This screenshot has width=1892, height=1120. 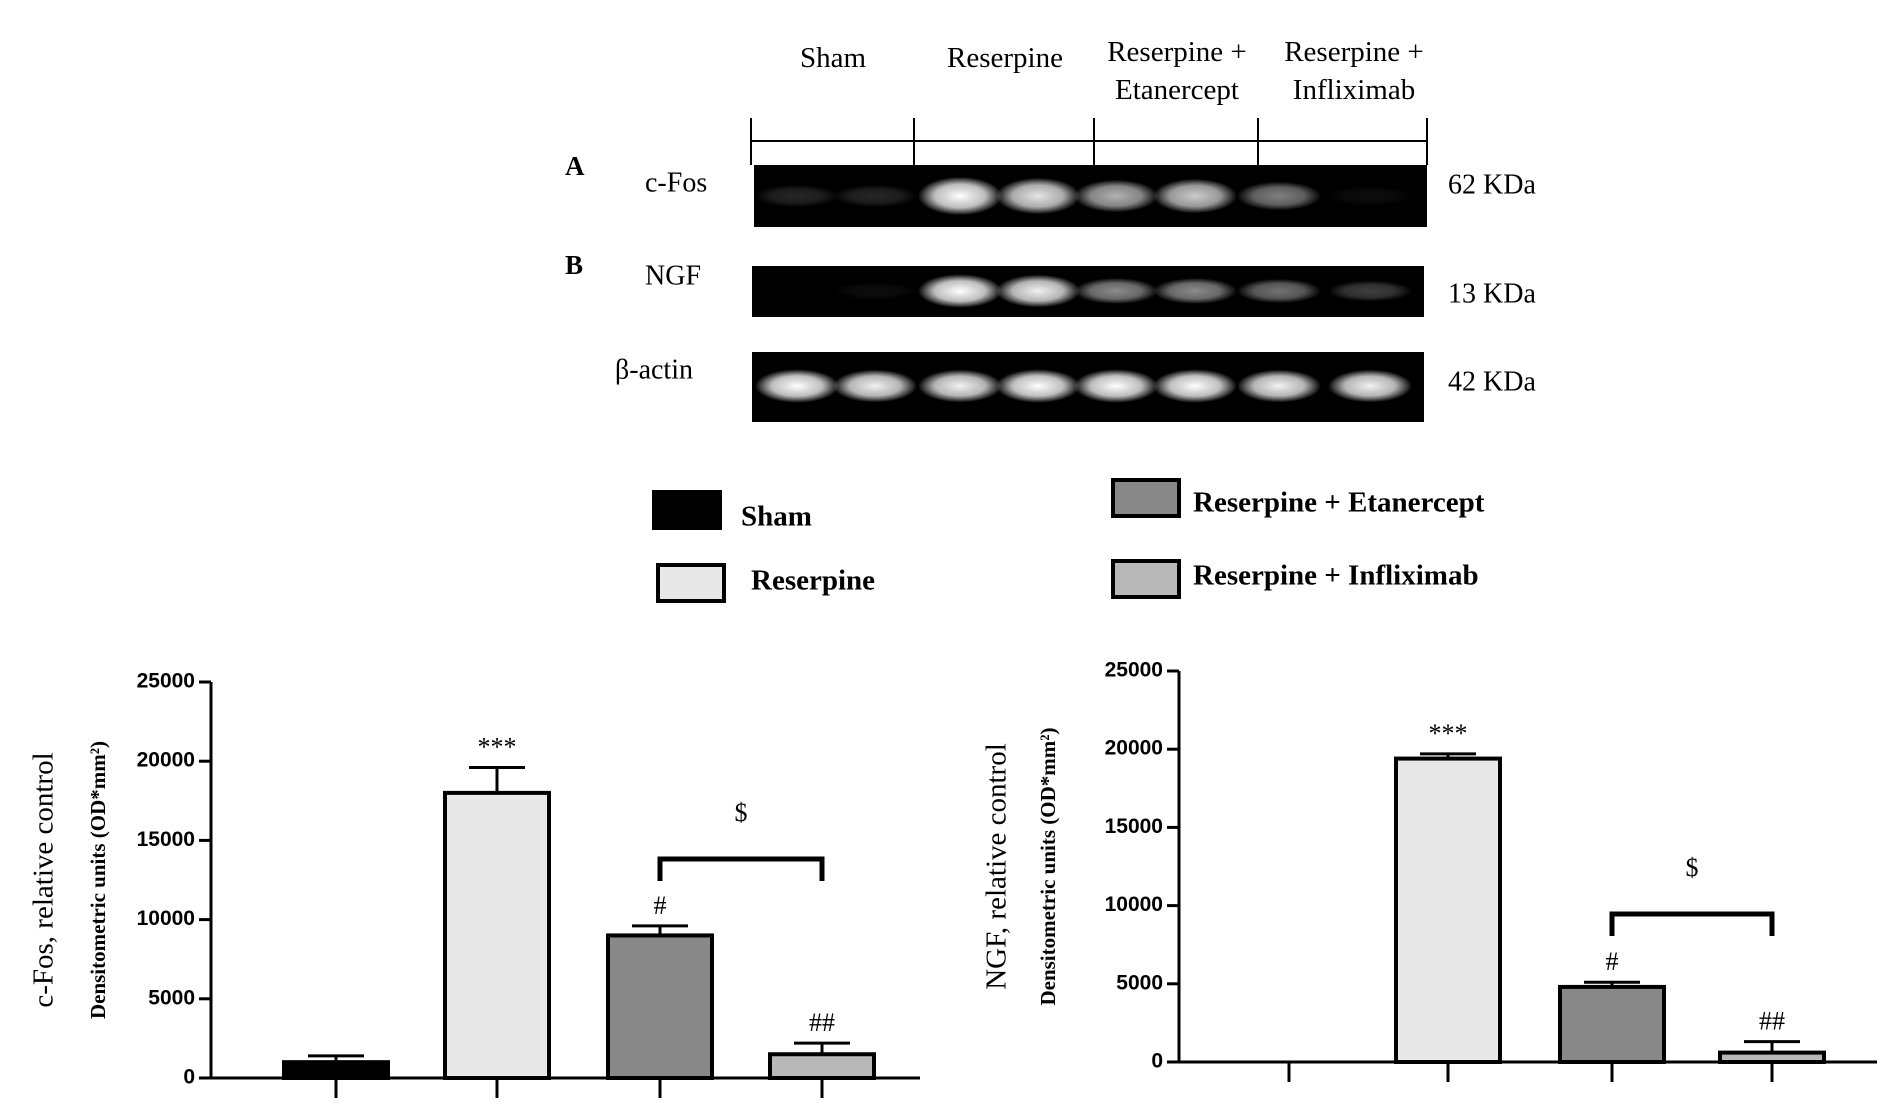 I want to click on weight-label: 13 KDa, so click(x=1492, y=293).